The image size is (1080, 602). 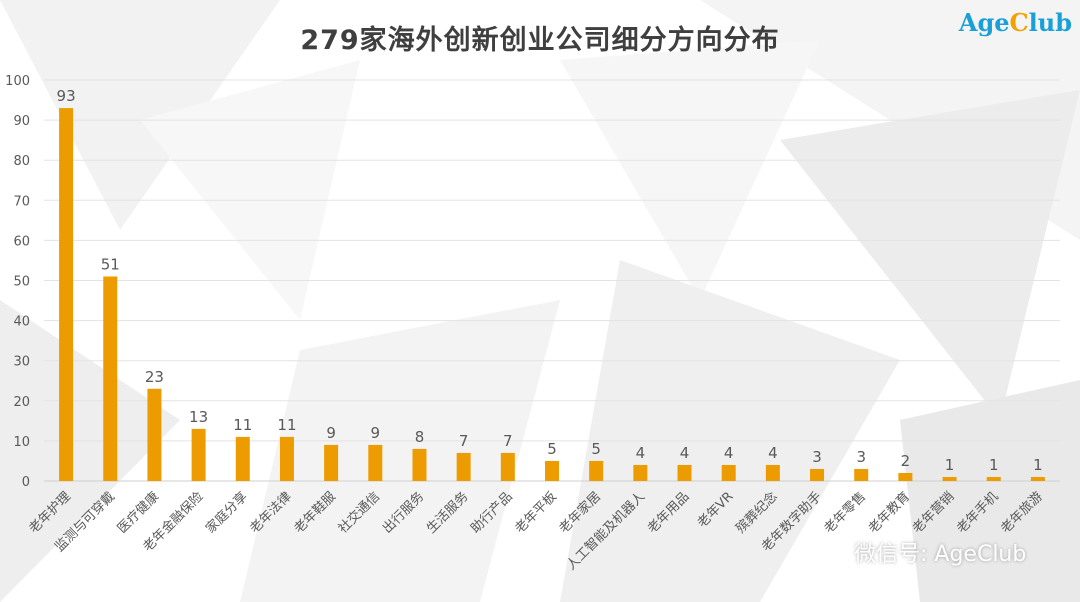 I want to click on y-tick-label: 70, so click(x=21, y=201).